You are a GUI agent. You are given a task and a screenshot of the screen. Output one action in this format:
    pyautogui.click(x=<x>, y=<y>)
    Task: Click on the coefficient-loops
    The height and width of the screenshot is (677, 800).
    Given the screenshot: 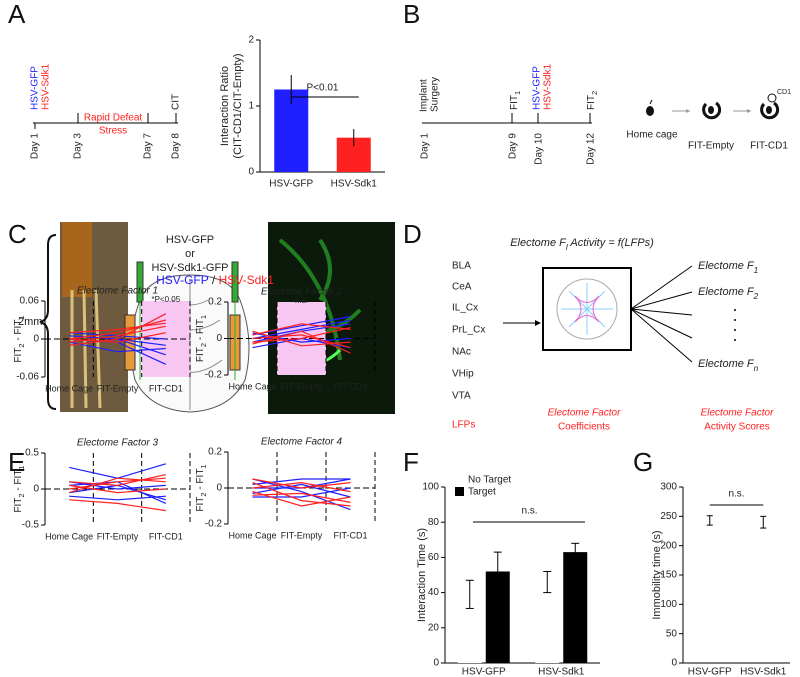 What is the action you would take?
    pyautogui.click(x=587, y=309)
    